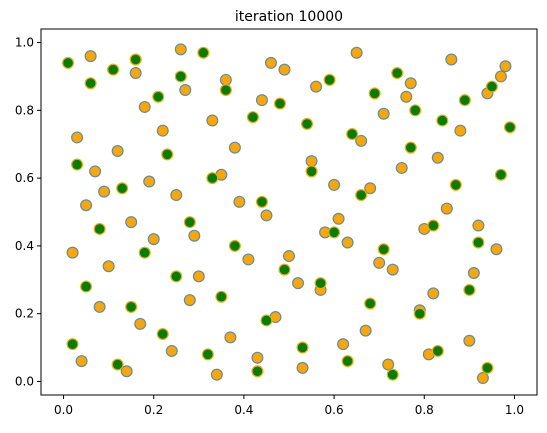 This screenshot has height=433, width=547. I want to click on x-tick-label: 1.0, so click(514, 410).